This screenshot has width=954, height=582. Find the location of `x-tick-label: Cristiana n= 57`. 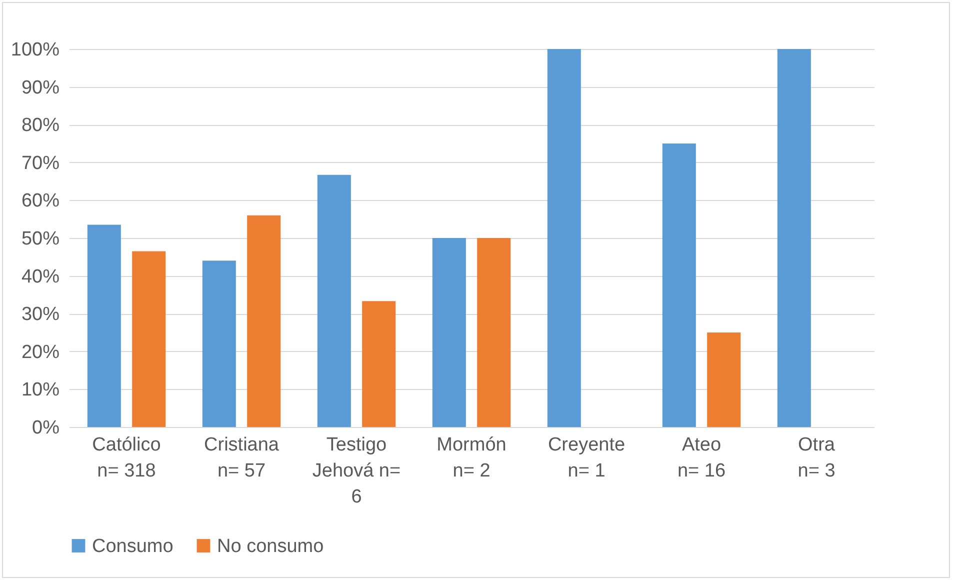

x-tick-label: Cristiana n= 57 is located at coordinates (242, 458).